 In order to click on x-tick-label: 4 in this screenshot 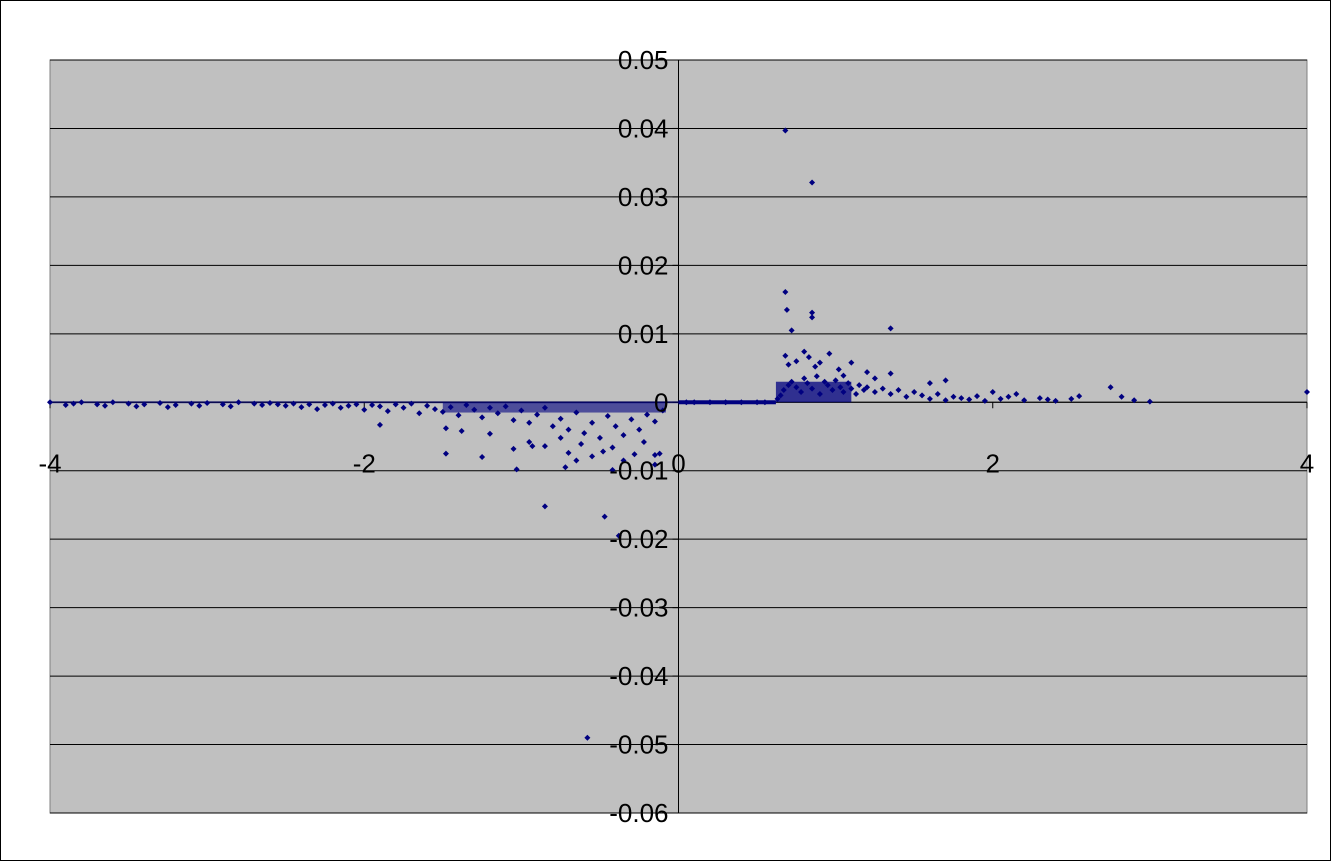, I will do `click(1307, 463)`.